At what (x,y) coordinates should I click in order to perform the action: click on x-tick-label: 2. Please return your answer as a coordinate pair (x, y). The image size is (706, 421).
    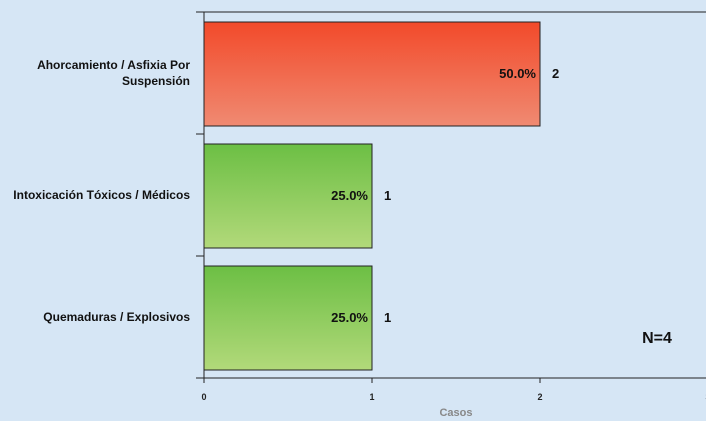
    Looking at the image, I should click on (539, 397).